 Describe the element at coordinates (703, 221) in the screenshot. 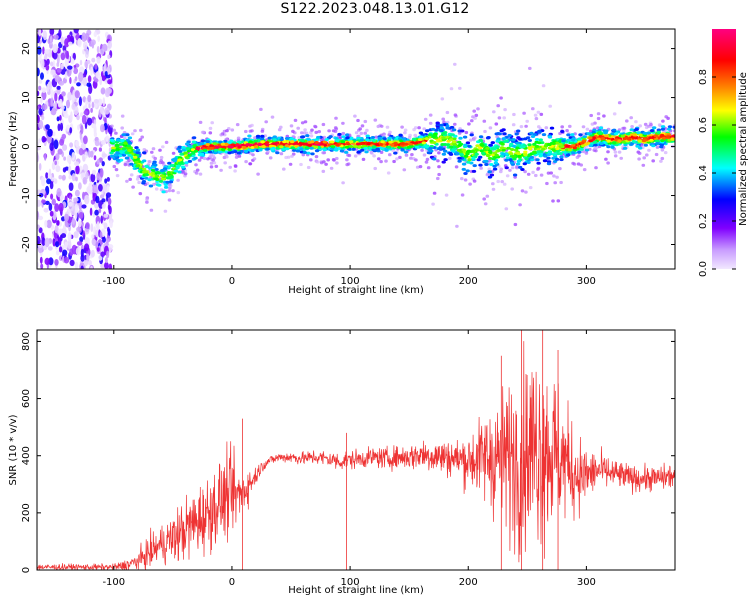

I see `colorbar-tick-label: 0.2` at that location.